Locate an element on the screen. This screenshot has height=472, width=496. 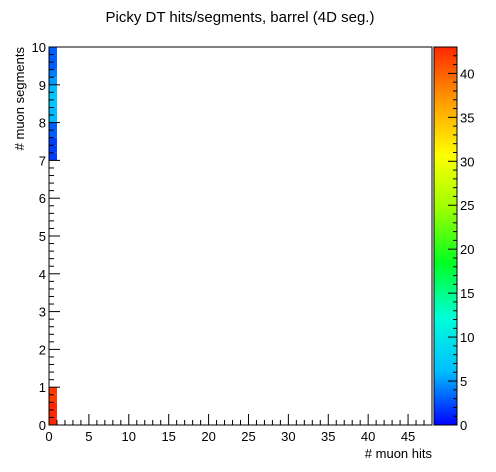
color-scale-bar is located at coordinates (445, 236).